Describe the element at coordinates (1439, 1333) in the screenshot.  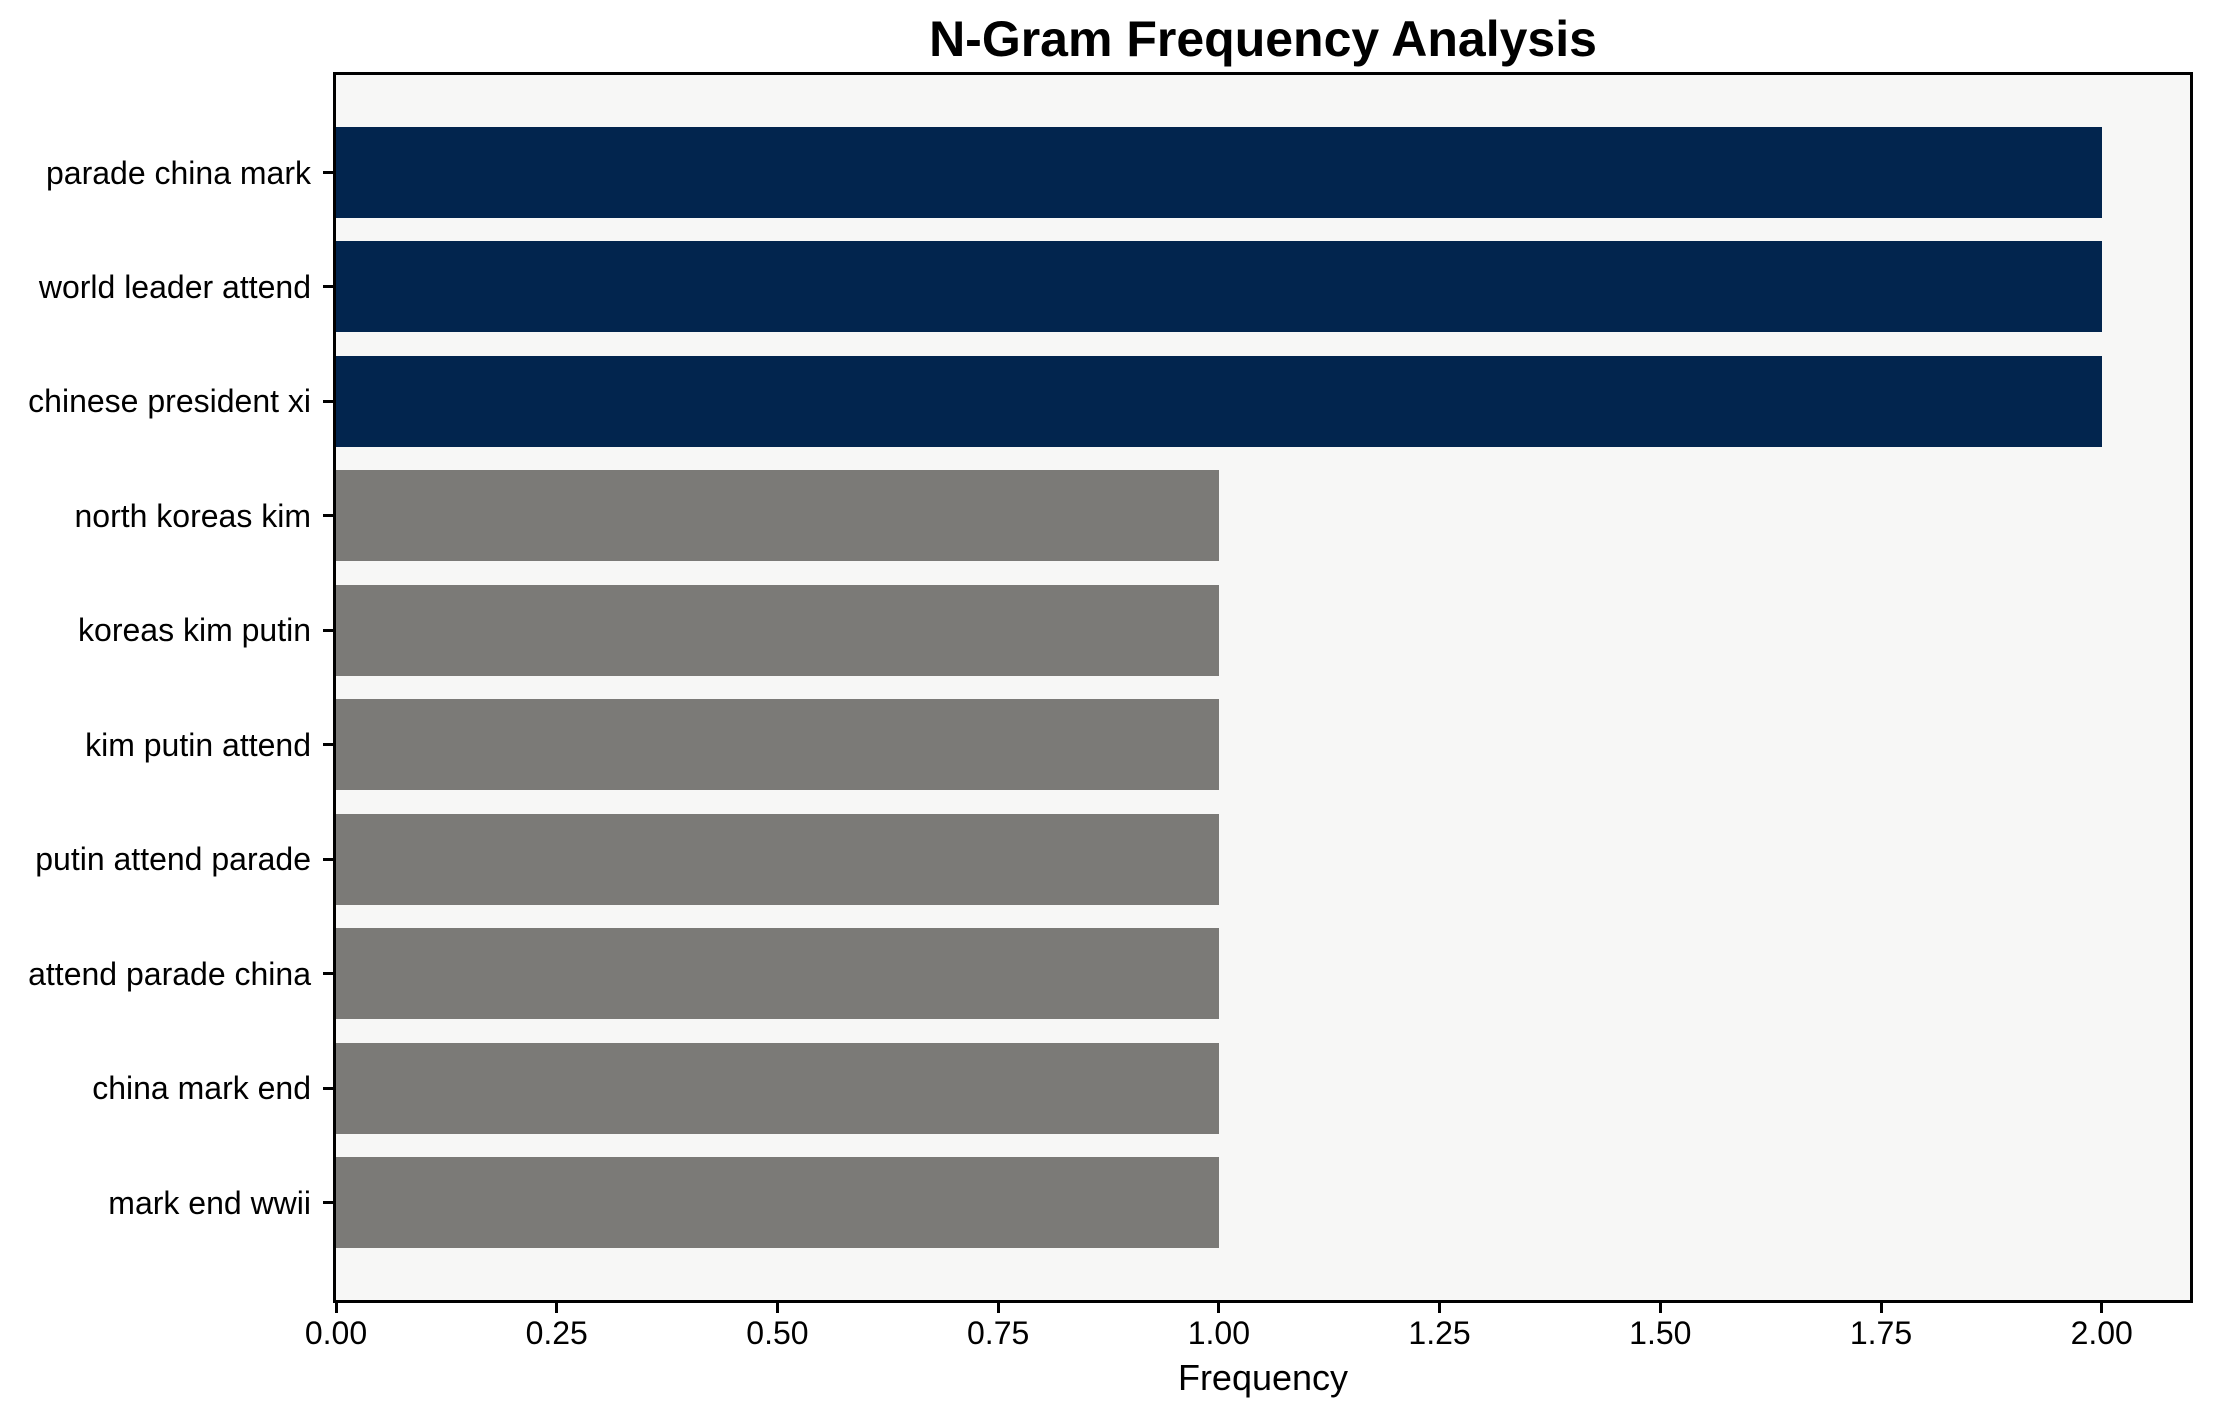
I see `x-tick-label: 1.25` at that location.